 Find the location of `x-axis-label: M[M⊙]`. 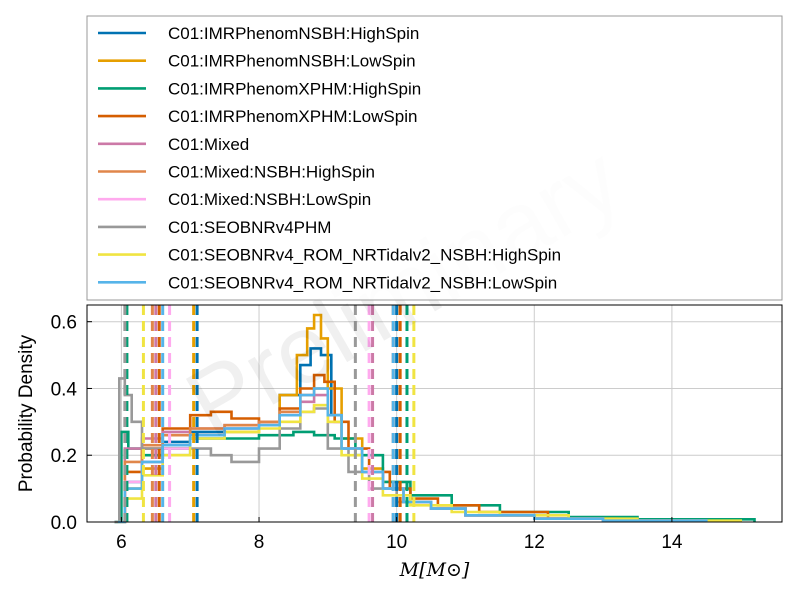

x-axis-label: M[M⊙] is located at coordinates (434, 570).